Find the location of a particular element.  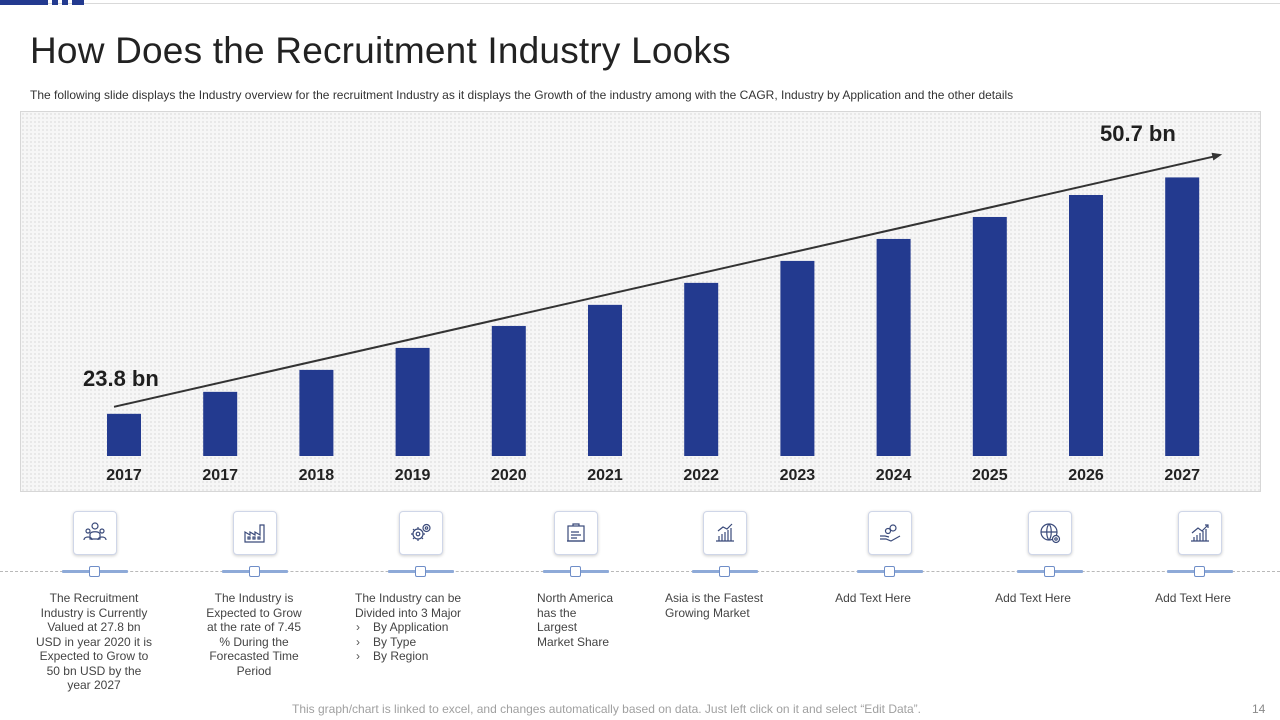

bullet-item: By Application is located at coordinates (420, 627).